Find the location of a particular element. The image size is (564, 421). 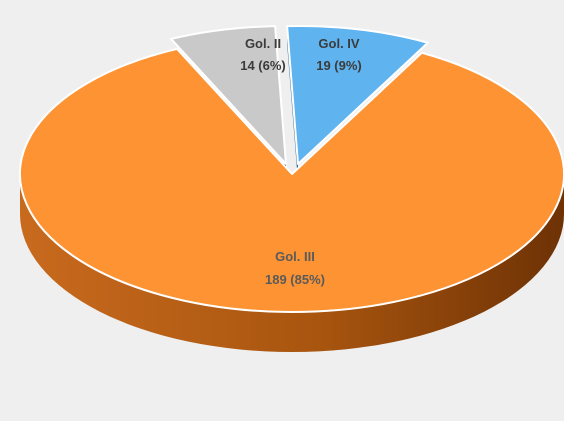

slice-top-gol-ii is located at coordinates (228, 95).